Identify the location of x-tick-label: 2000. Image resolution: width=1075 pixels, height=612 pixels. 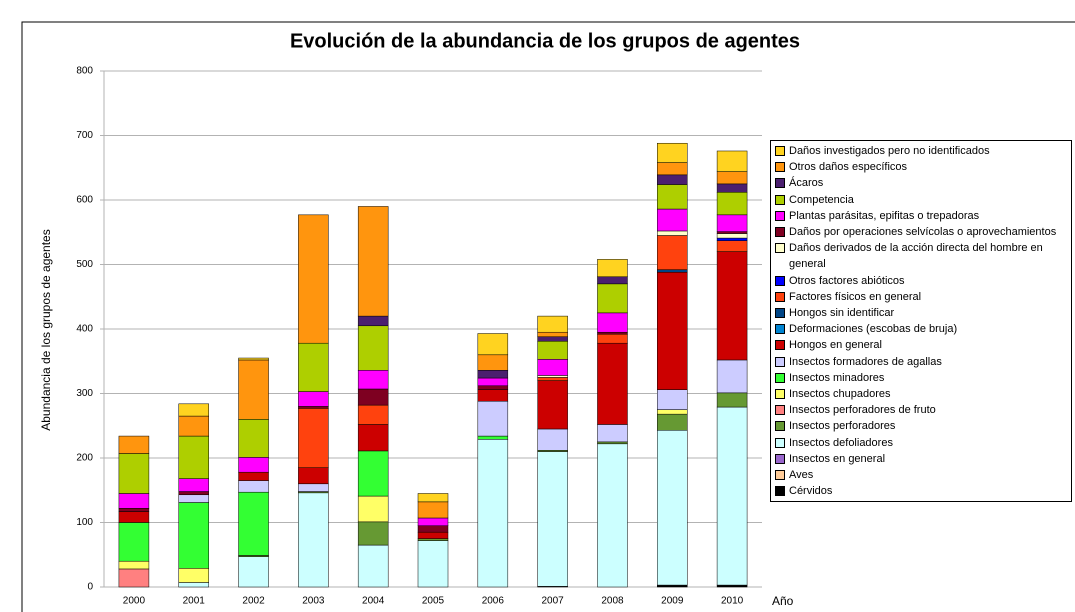
(134, 601).